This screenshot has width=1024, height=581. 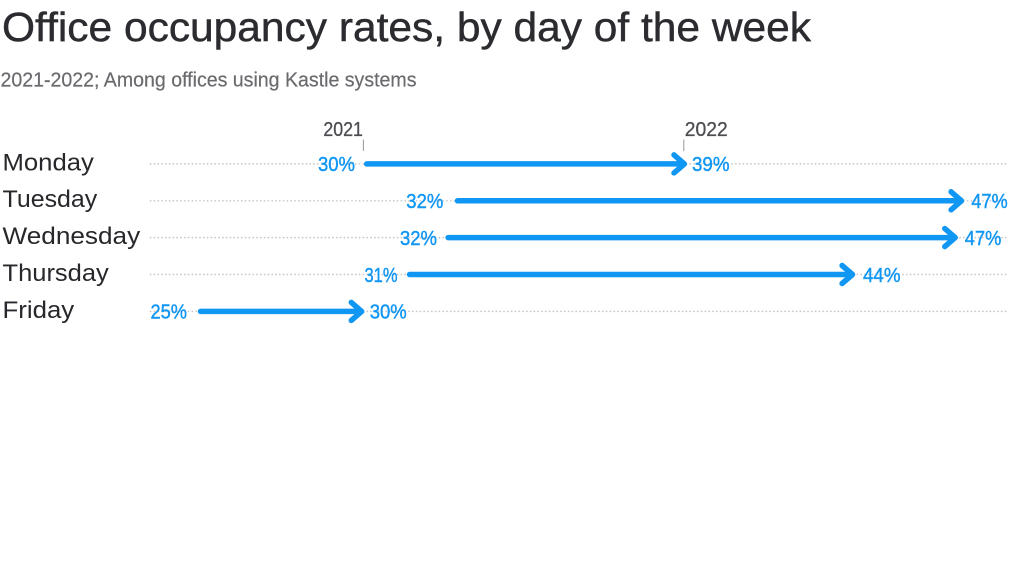 I want to click on svg-text: 2022, so click(x=706, y=130).